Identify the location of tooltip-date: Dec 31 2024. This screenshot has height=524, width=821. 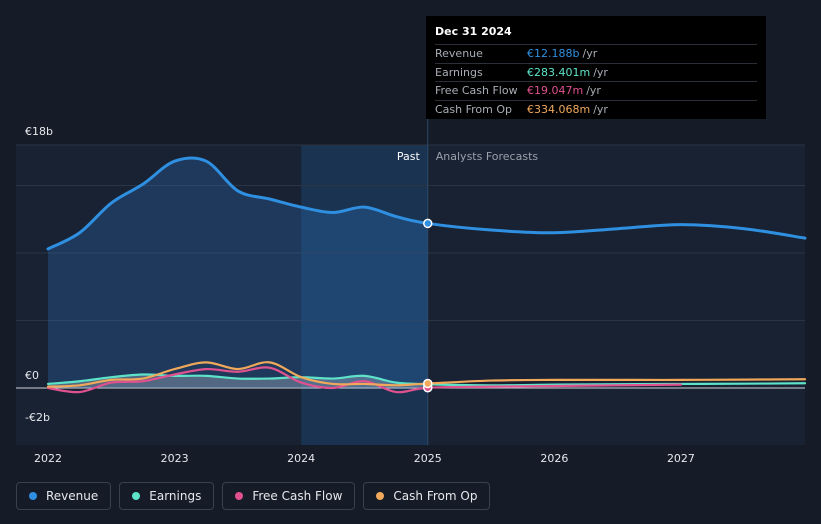
(473, 31).